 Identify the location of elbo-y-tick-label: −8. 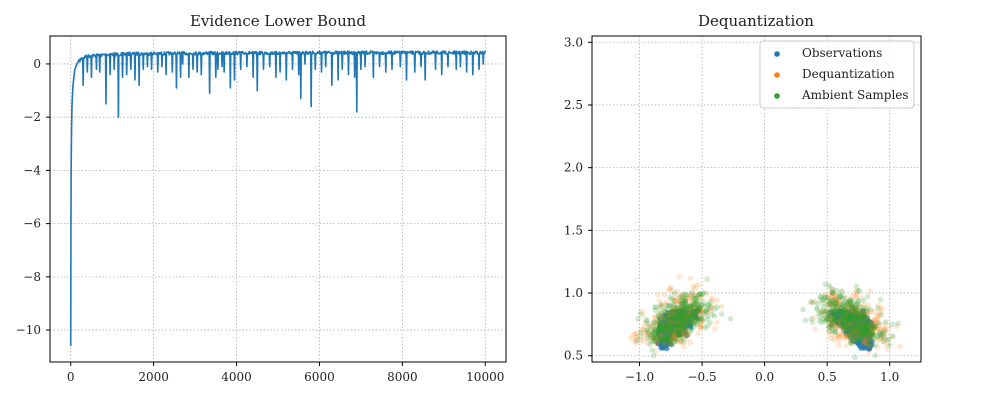
(32, 277).